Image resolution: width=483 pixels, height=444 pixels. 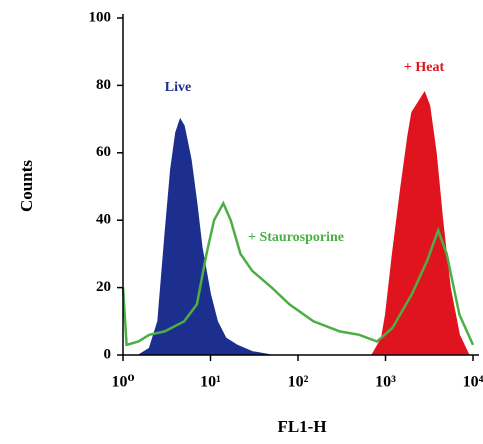 I want to click on area, so click(x=420, y=223).